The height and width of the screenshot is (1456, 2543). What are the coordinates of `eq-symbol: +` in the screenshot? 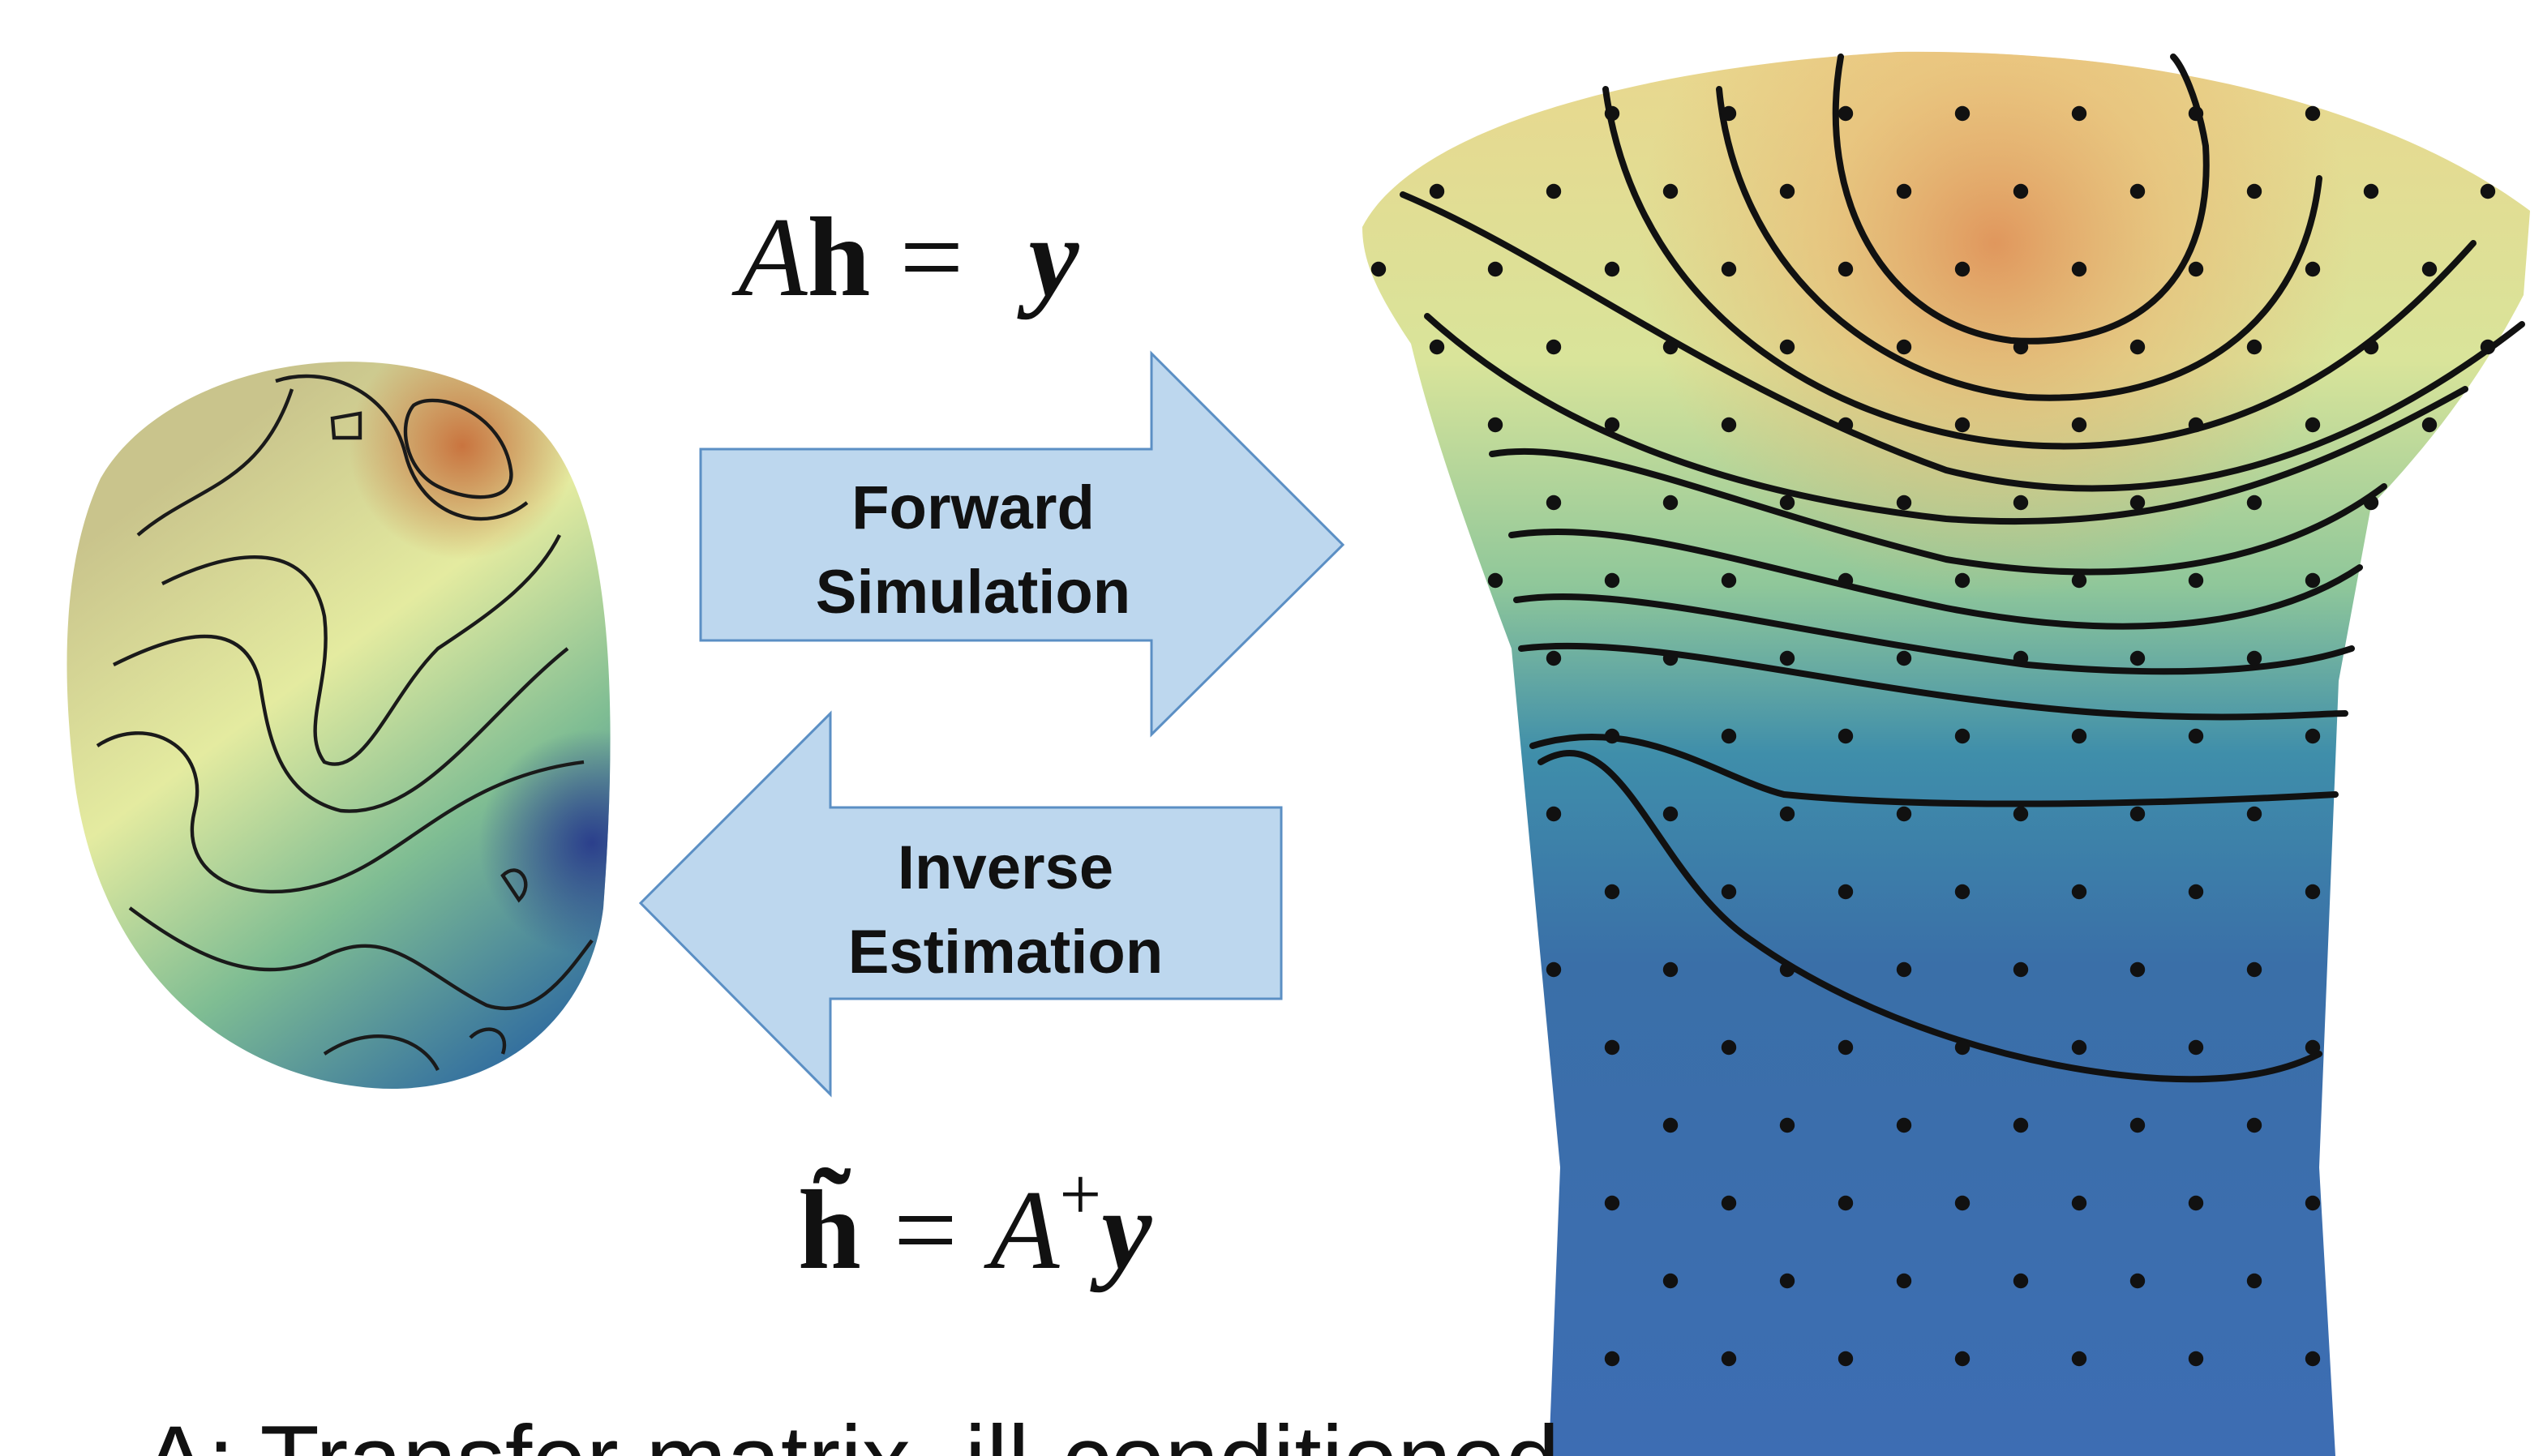 It's located at (1080, 1194).